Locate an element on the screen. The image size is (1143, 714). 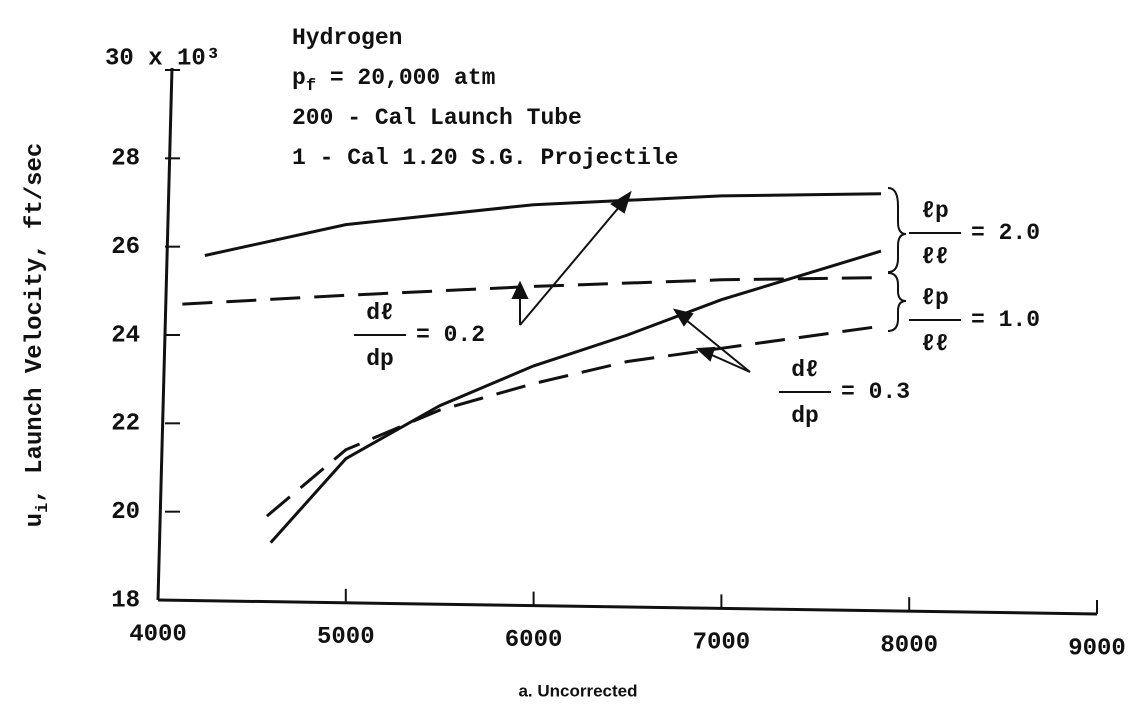
annotation-text: = 1.0 is located at coordinates (1005, 320).